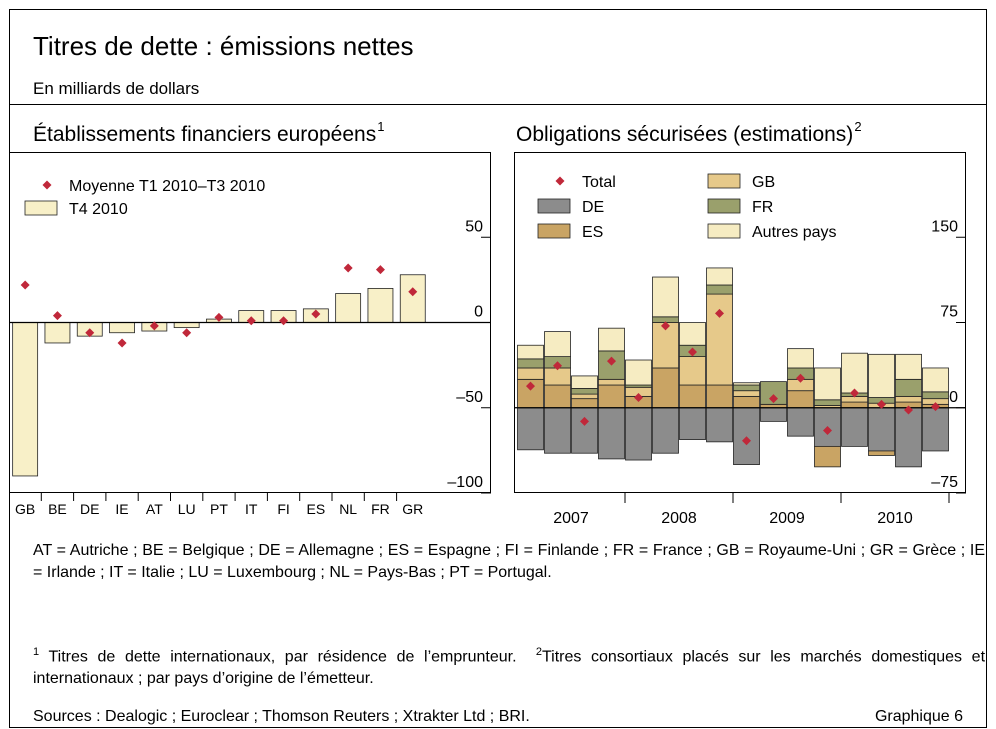  Describe the element at coordinates (219, 509) in the screenshot. I see `x-tick-label: PT` at that location.